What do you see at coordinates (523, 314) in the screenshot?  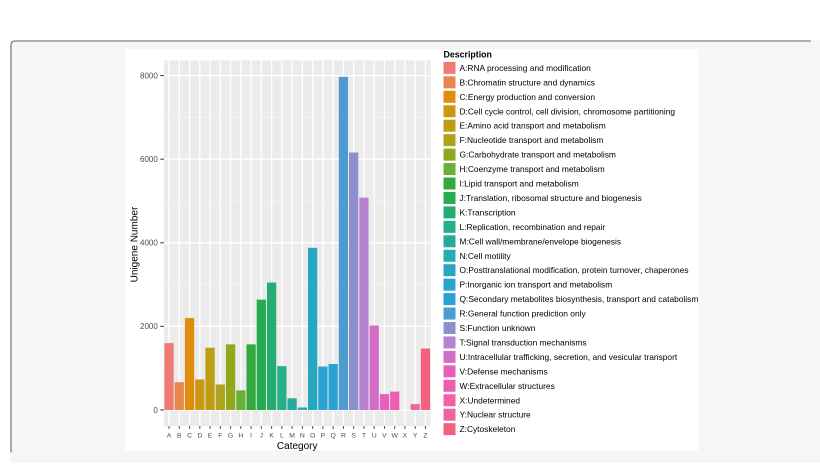 I see `svg-text:R:General function prediction: R:General function prediction only` at bounding box center [523, 314].